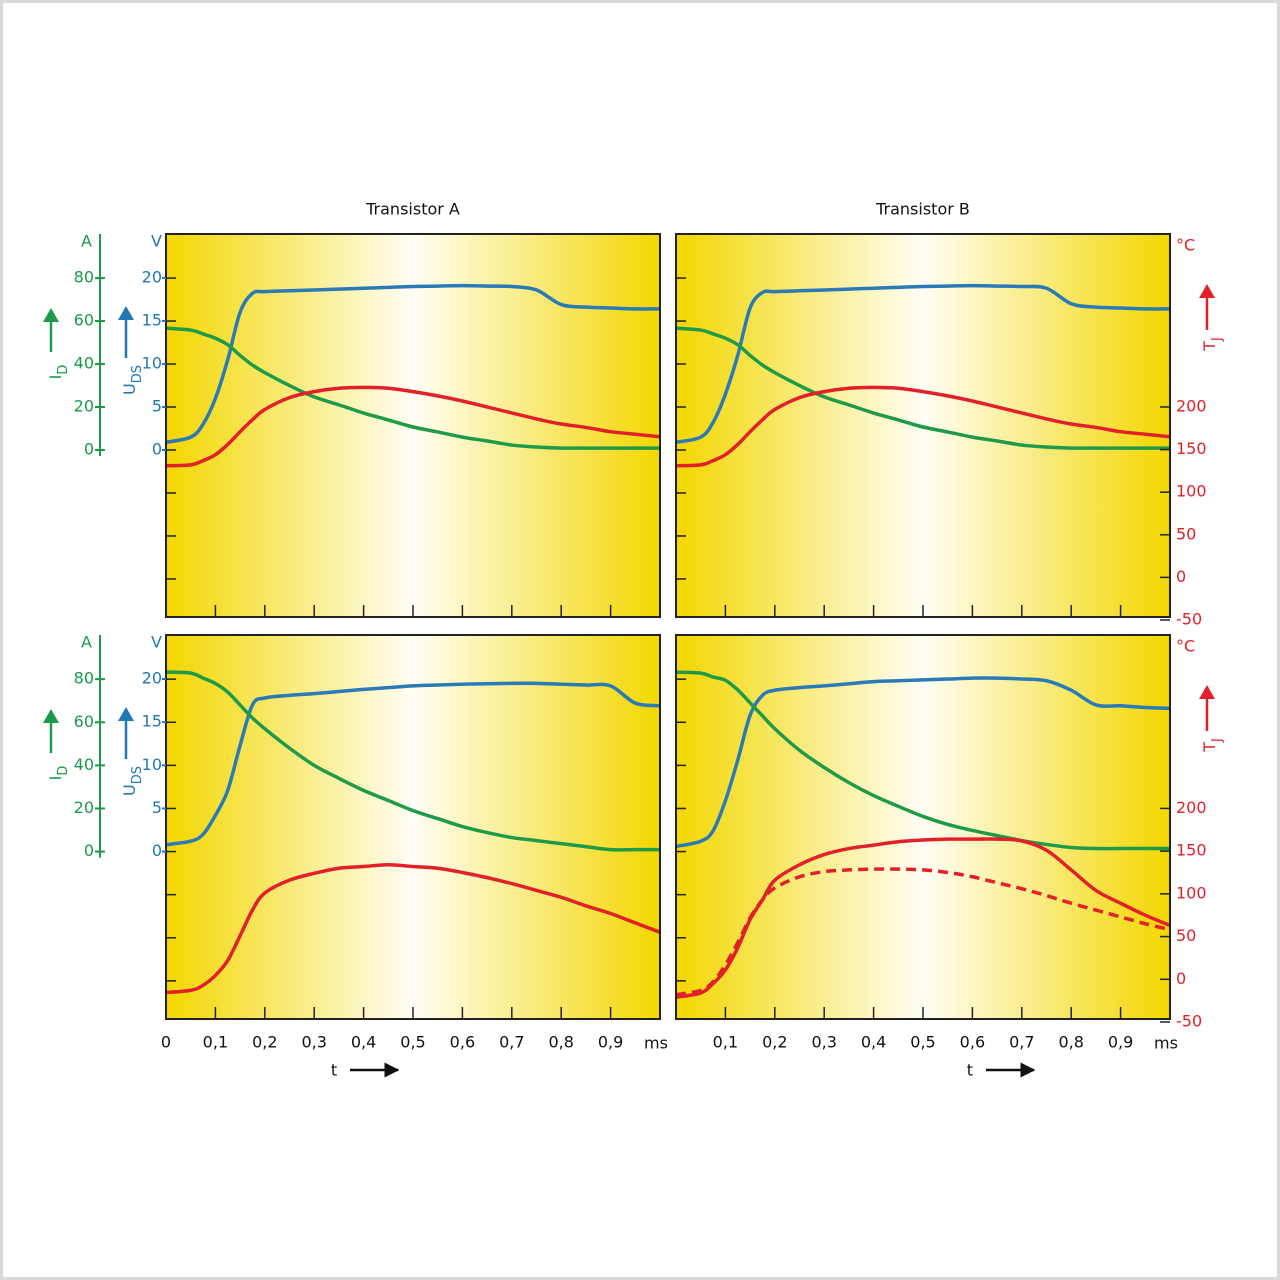 The width and height of the screenshot is (1280, 1280). Describe the element at coordinates (922, 209) in the screenshot. I see `panel-title: Transistor B` at that location.